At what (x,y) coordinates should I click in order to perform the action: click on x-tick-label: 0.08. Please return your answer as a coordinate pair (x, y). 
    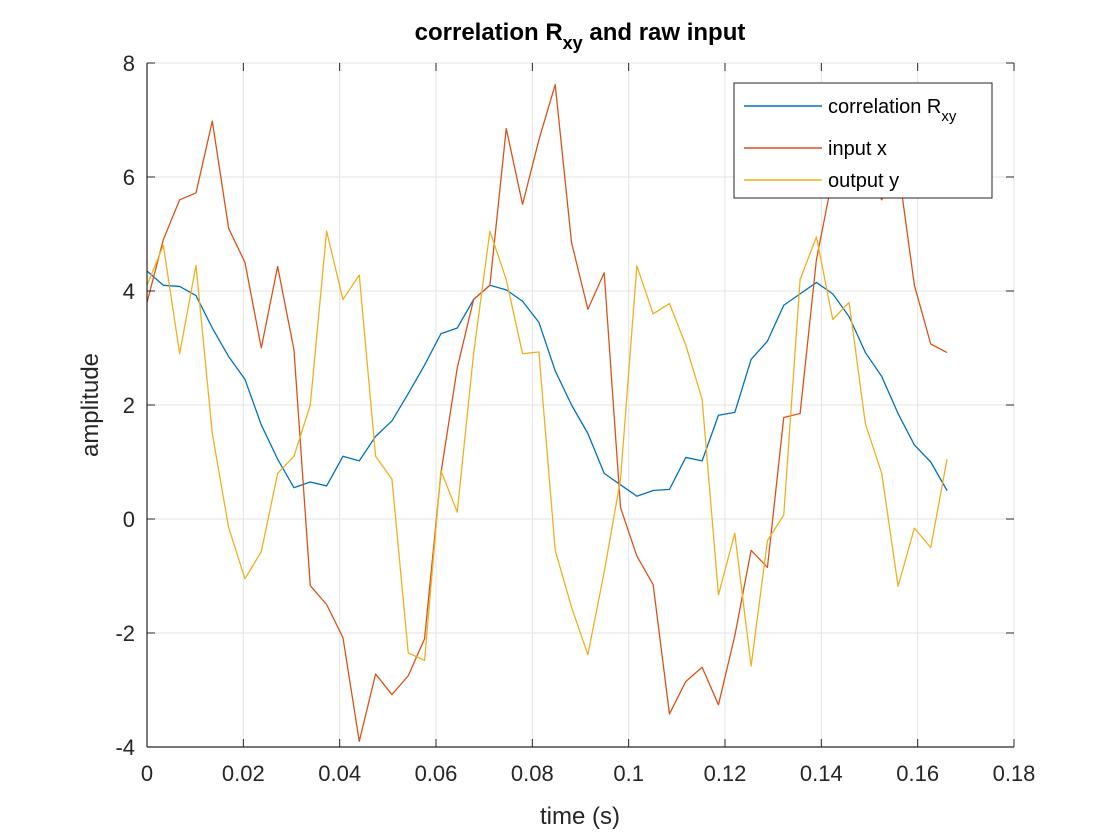
    Looking at the image, I should click on (532, 773).